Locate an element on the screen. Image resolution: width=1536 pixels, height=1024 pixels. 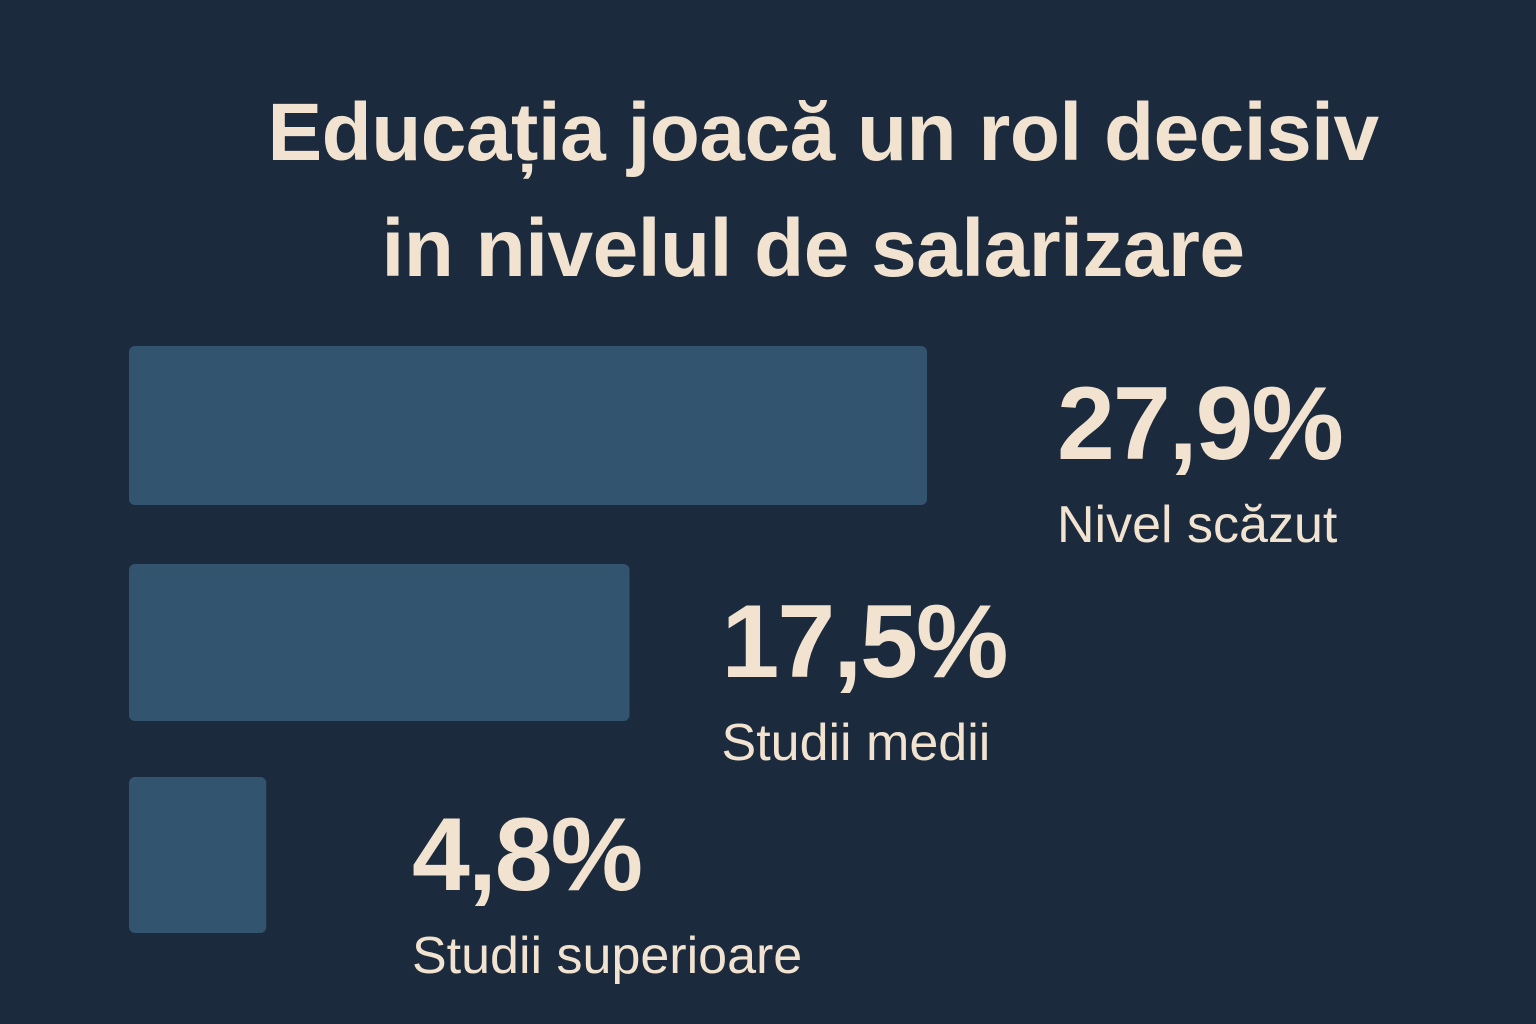
chart-title-line-1: Educația joacă un rol decisiv is located at coordinates (823, 132).